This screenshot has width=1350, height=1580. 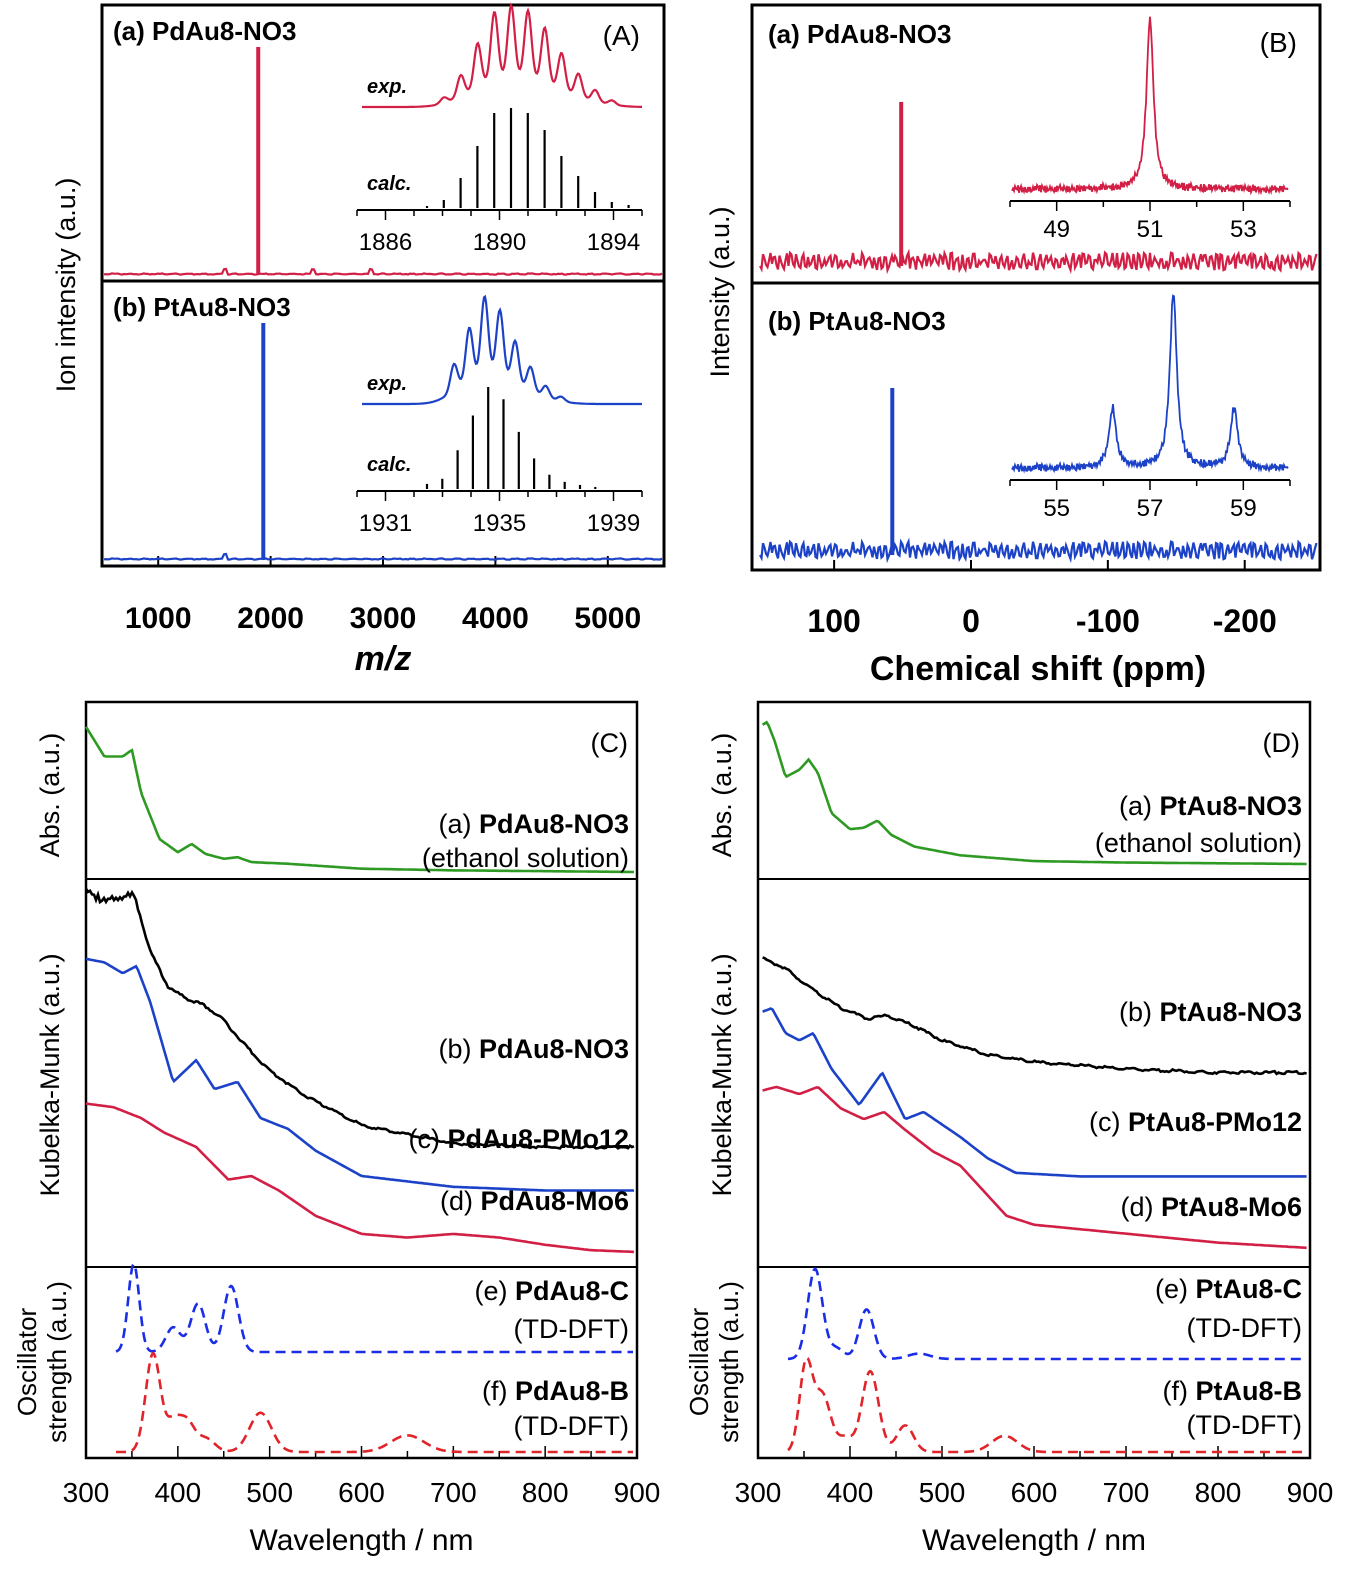 What do you see at coordinates (502, 55) in the screenshot?
I see `inset-exp-curve` at bounding box center [502, 55].